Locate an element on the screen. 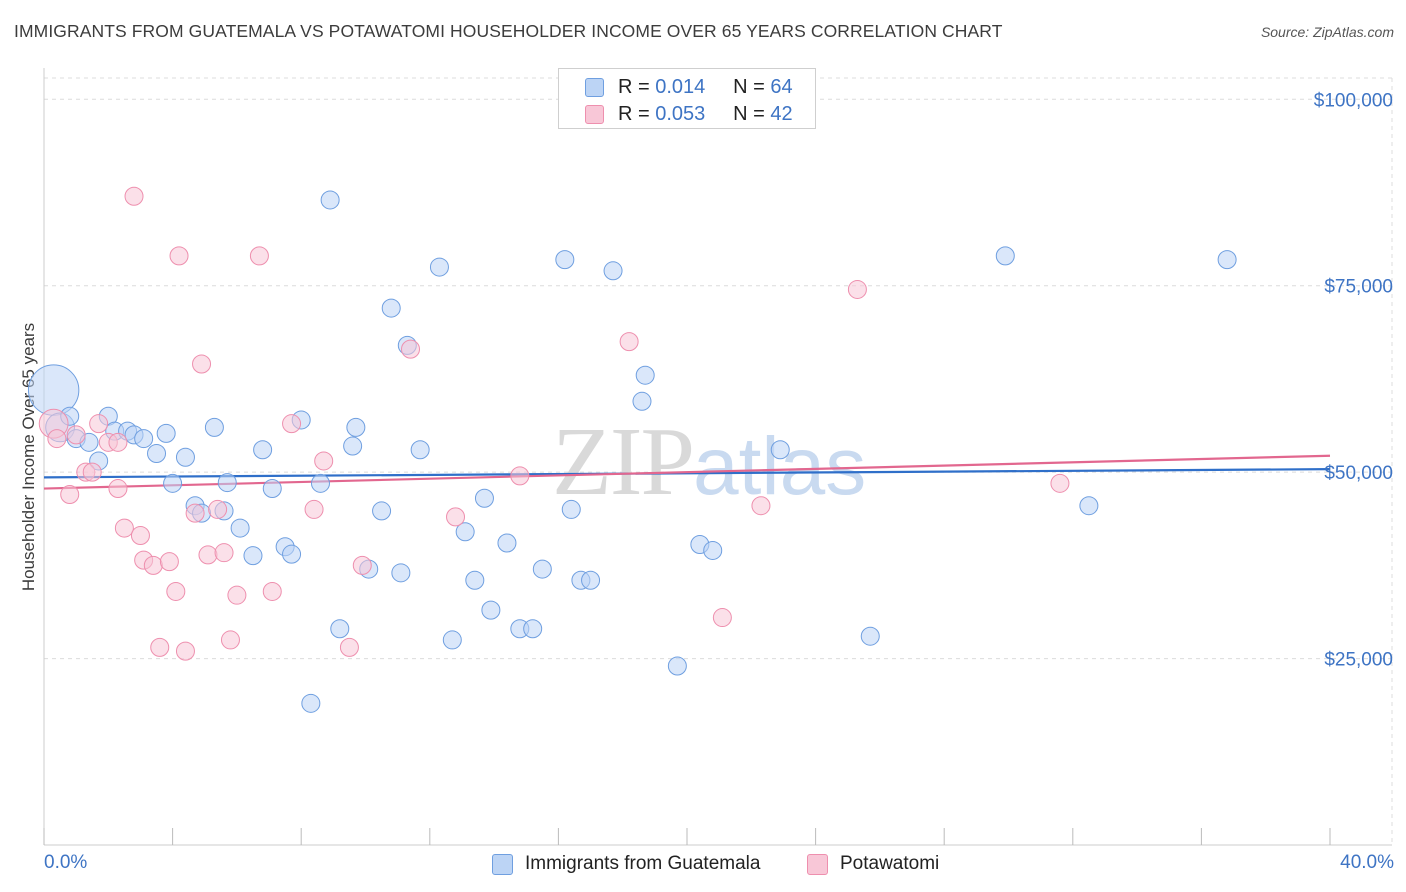 This screenshot has width=1406, height=892. trend-lines is located at coordinates (687, 472).